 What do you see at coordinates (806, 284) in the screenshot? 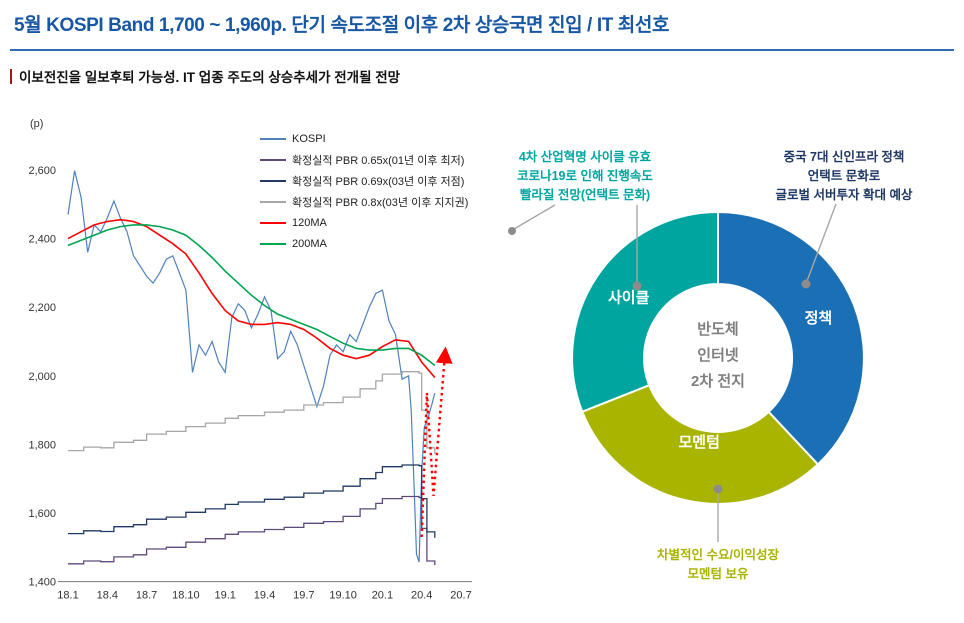
I see `leader-dot-policy` at bounding box center [806, 284].